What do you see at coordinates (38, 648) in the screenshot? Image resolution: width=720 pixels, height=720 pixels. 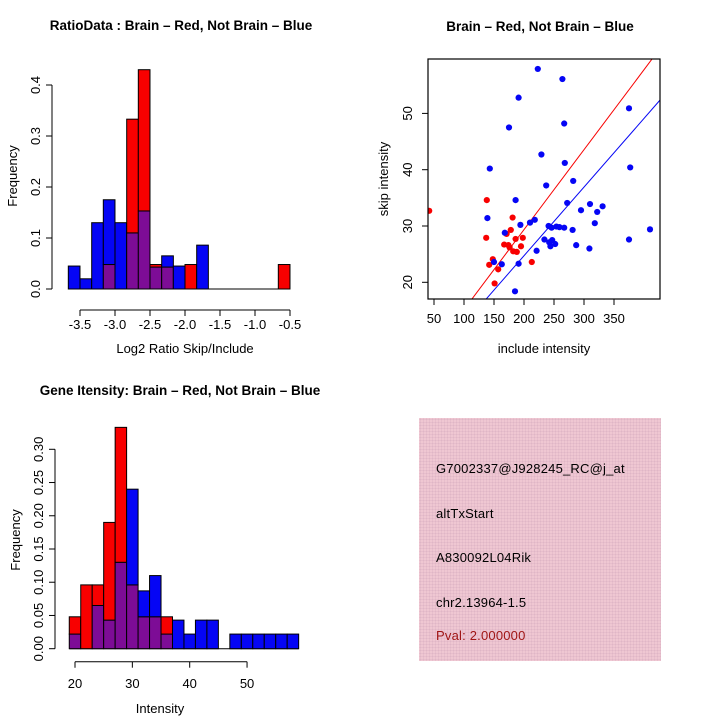 I see `y-tick-label: 0.00` at bounding box center [38, 648].